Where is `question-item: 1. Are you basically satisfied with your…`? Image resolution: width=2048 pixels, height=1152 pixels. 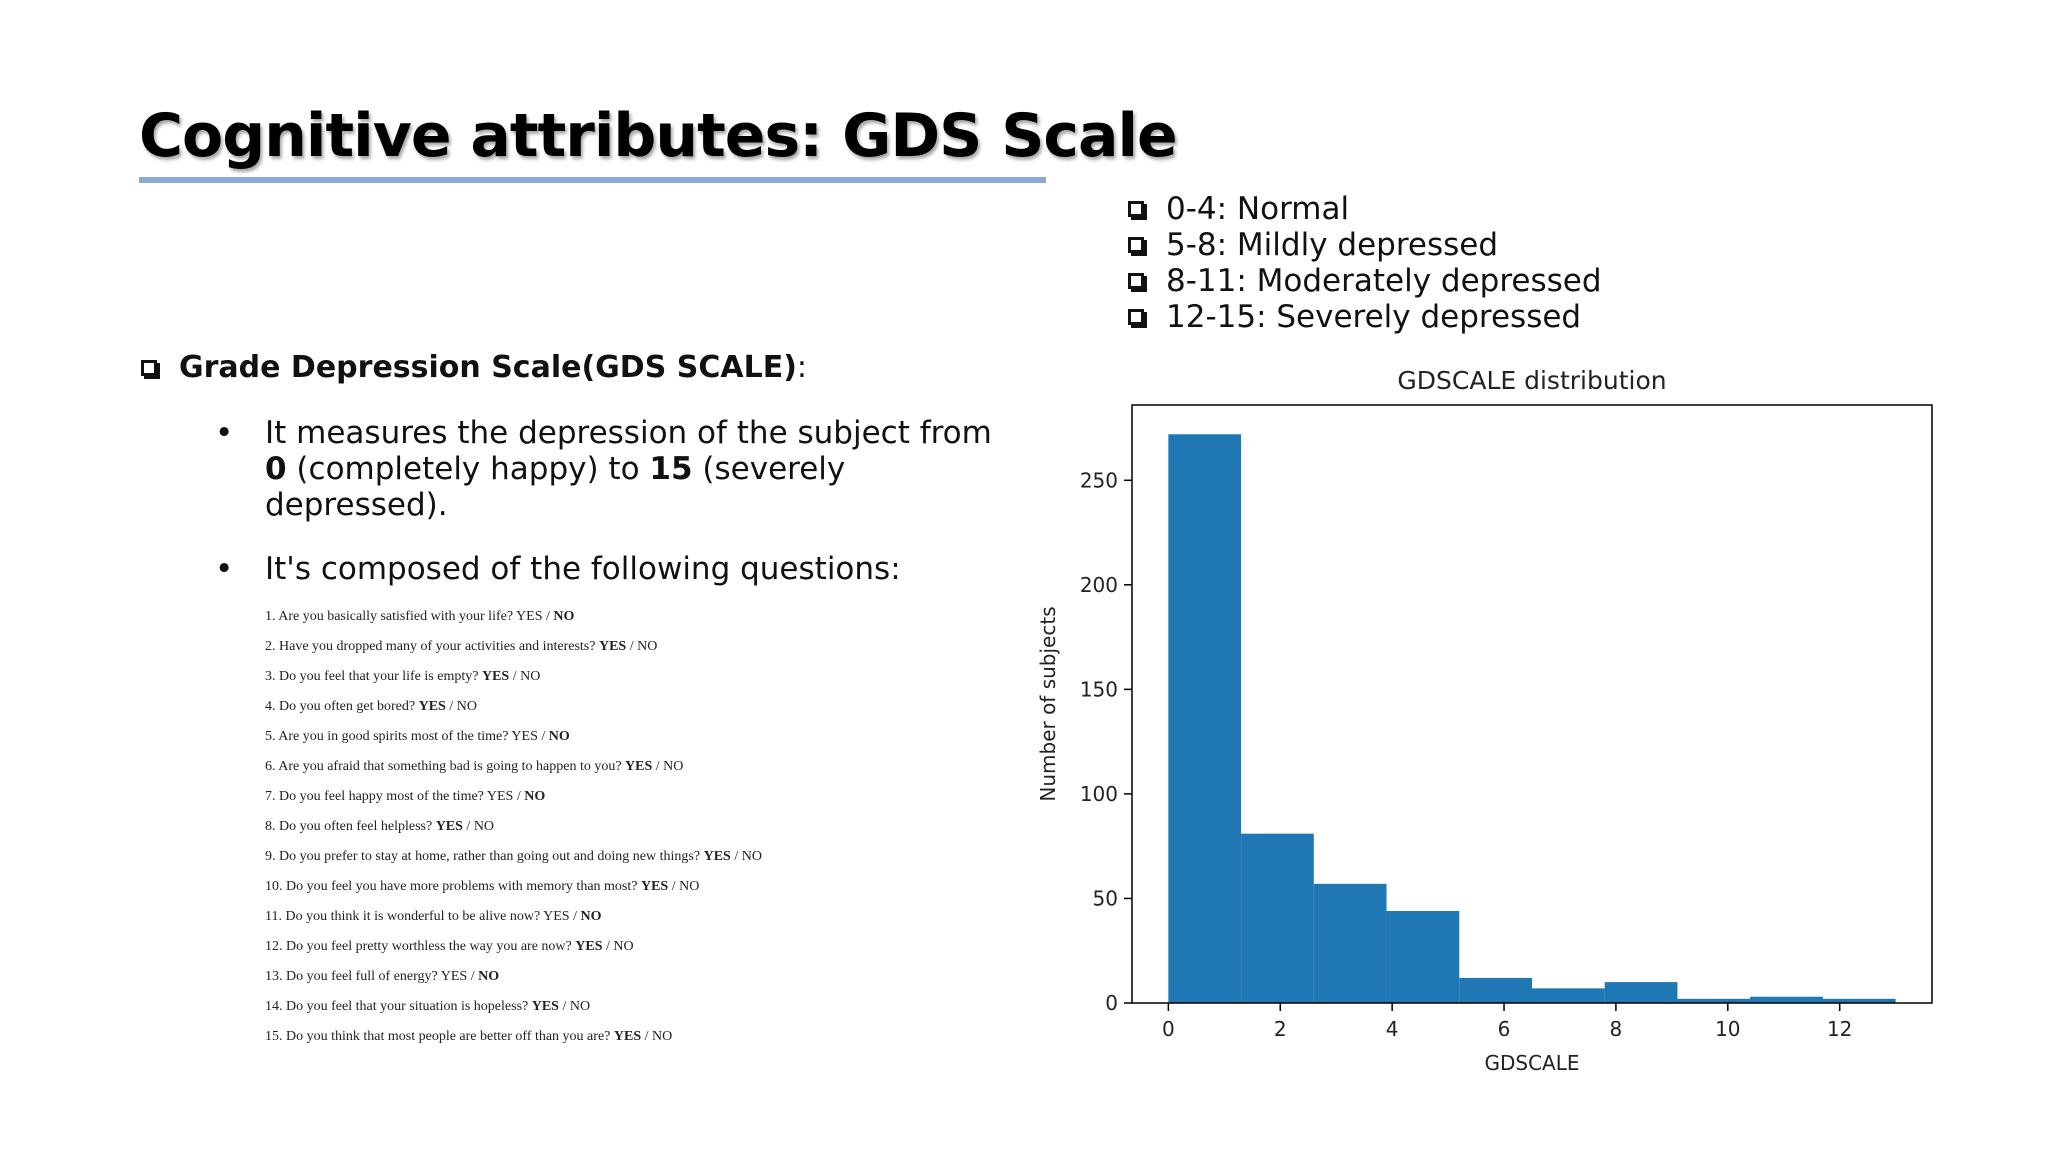 question-item: 1. Are you basically satisfied with your… is located at coordinates (513, 617).